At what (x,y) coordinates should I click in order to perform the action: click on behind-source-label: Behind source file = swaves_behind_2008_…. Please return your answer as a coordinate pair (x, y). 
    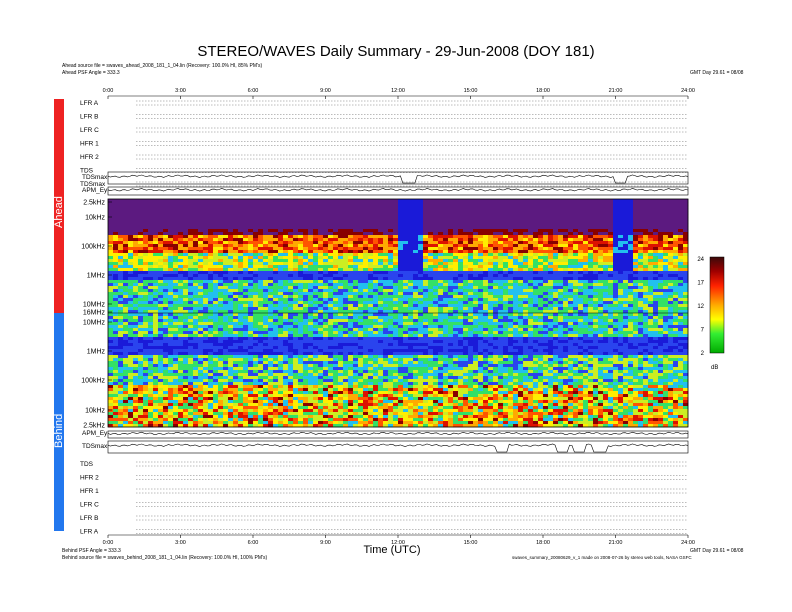
    Looking at the image, I should click on (164, 558).